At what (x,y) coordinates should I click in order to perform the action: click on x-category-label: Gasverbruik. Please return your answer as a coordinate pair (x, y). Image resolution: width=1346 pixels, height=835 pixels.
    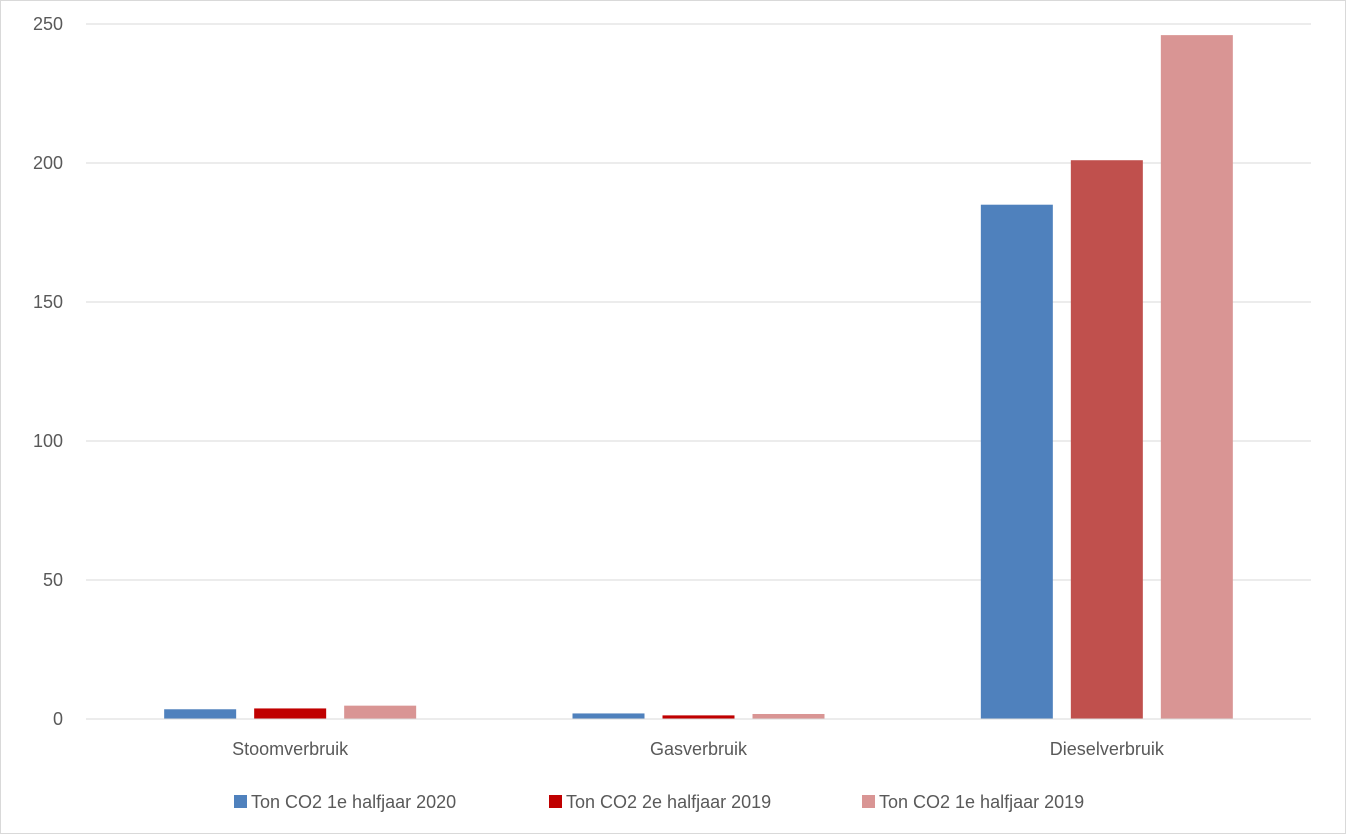
    Looking at the image, I should click on (699, 749).